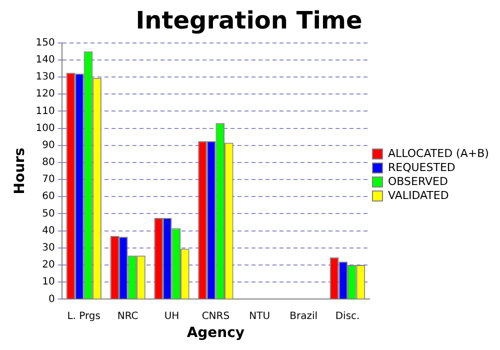 The width and height of the screenshot is (500, 350). I want to click on y-tick-label: 150, so click(45, 42).